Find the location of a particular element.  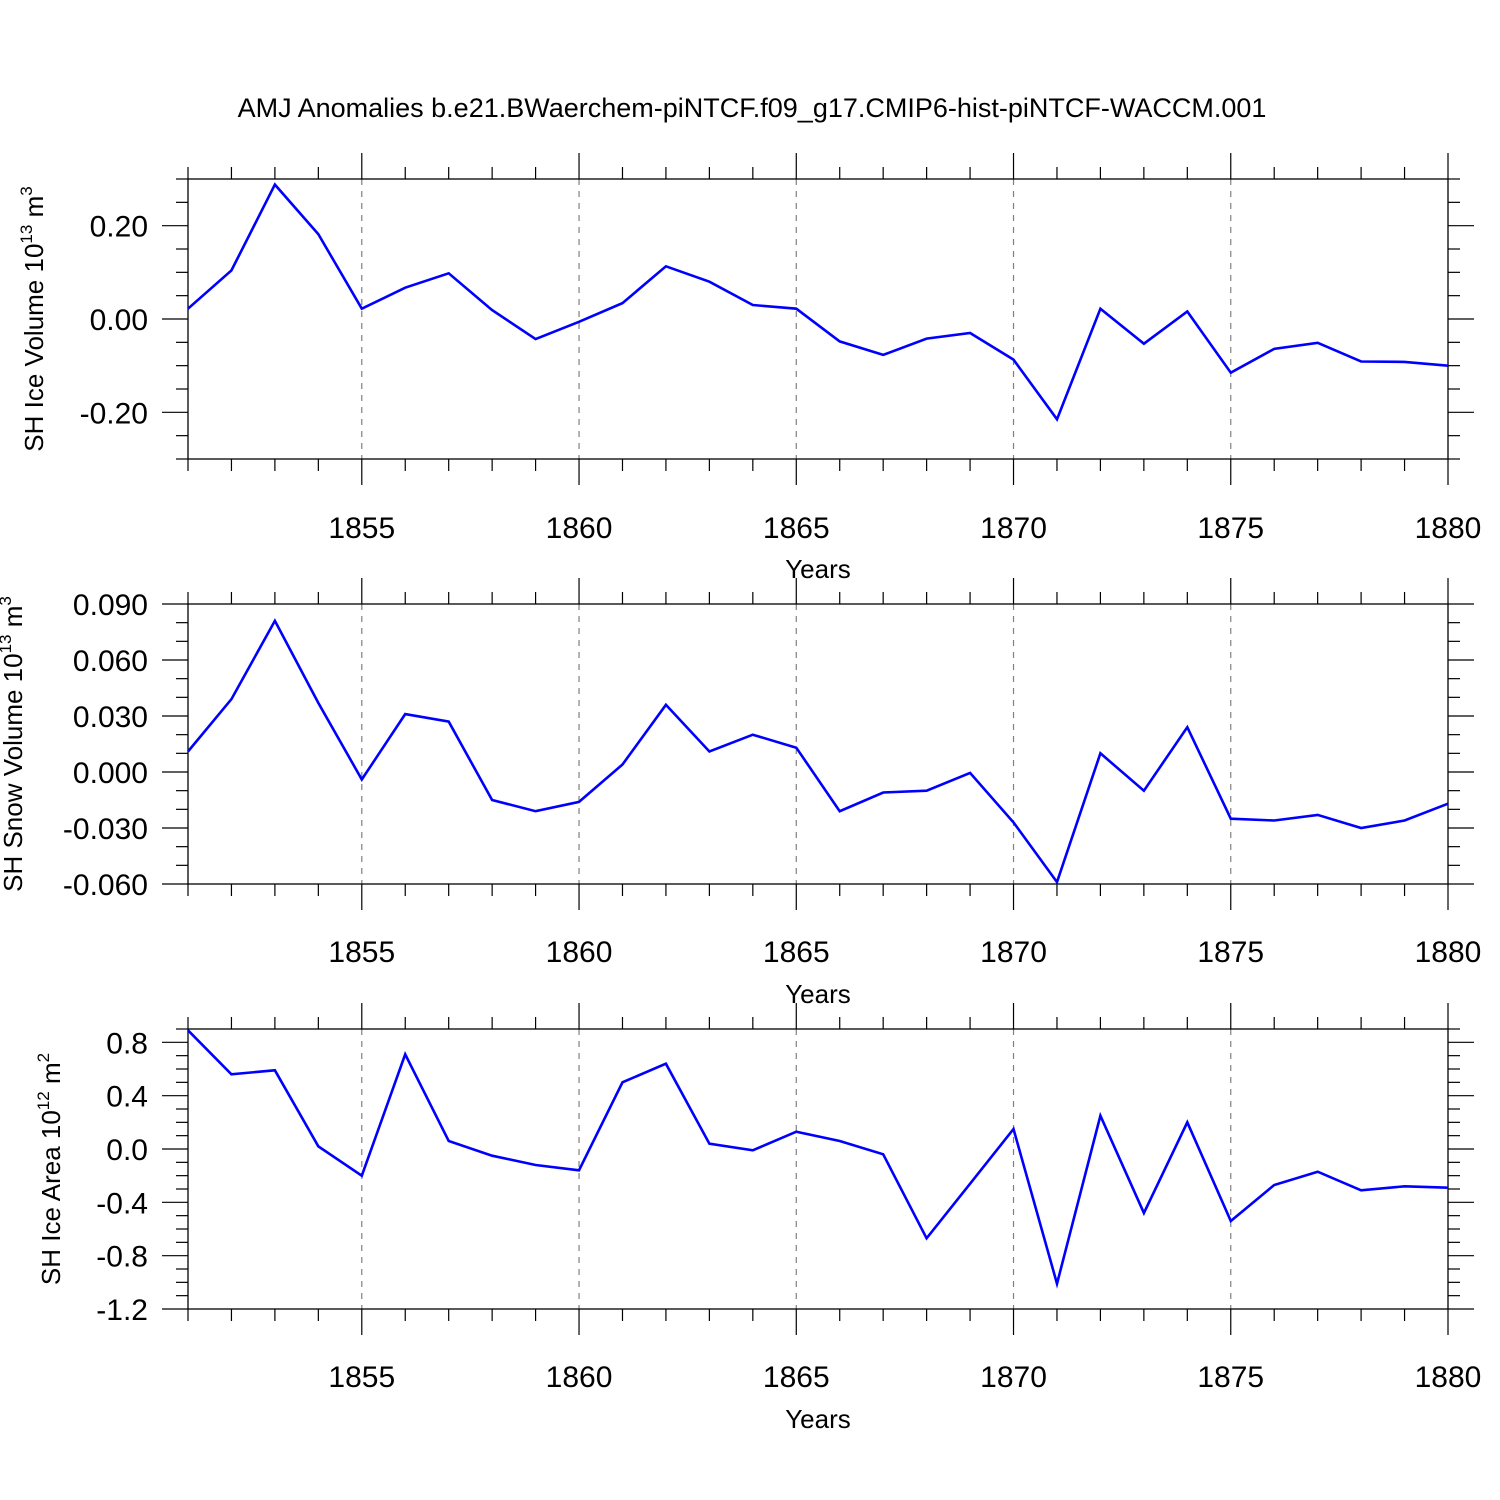

y-tick-label: 0.8 is located at coordinates (127, 1043).